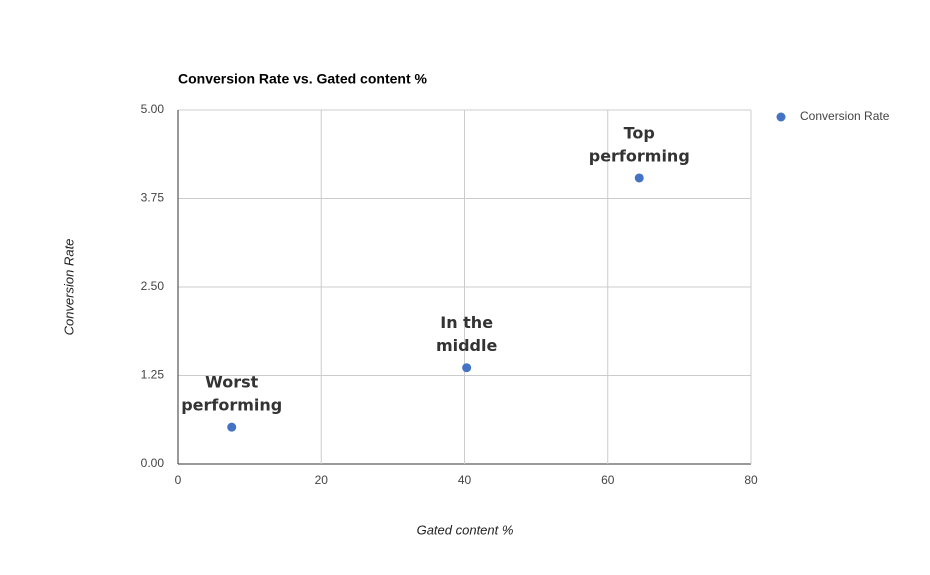  What do you see at coordinates (465, 480) in the screenshot?
I see `x-tick-label: 40` at bounding box center [465, 480].